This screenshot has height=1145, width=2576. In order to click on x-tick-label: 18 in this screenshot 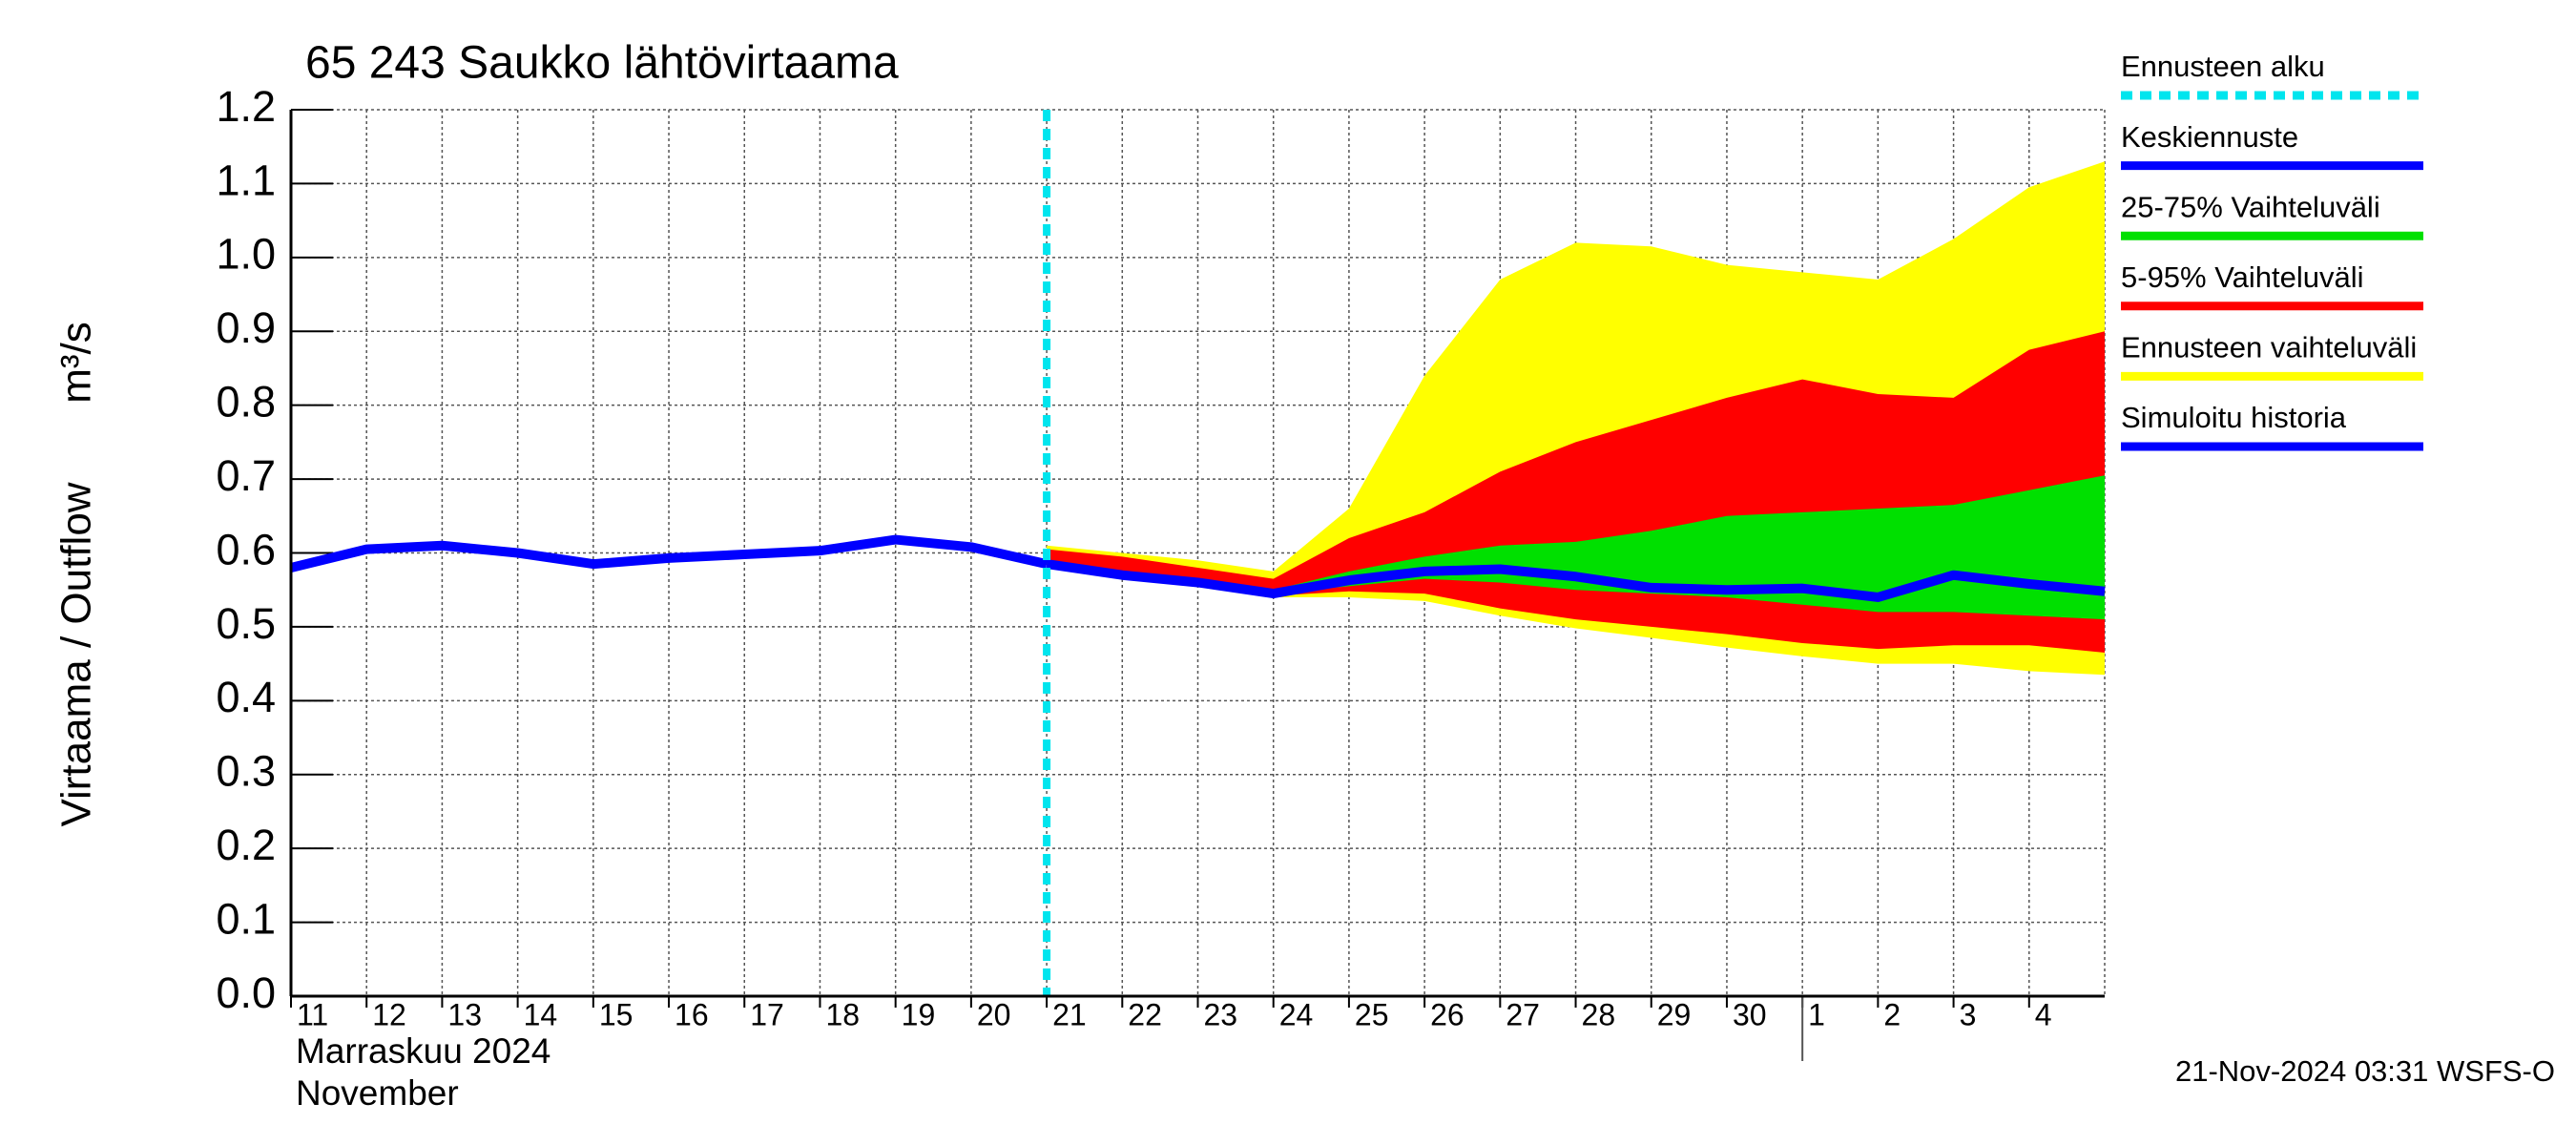, I will do `click(842, 1014)`.